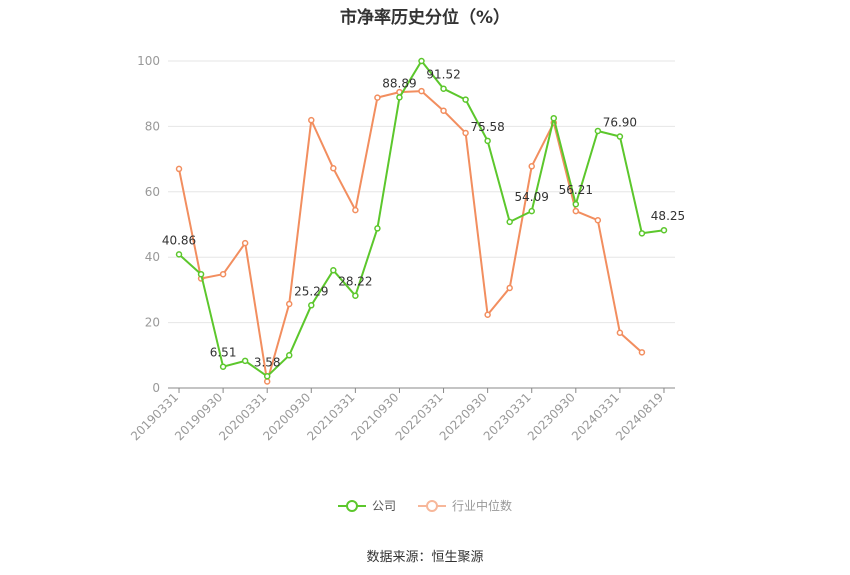 The height and width of the screenshot is (575, 850). I want to click on chart-legend: 公司 行业中位数, so click(425, 505).